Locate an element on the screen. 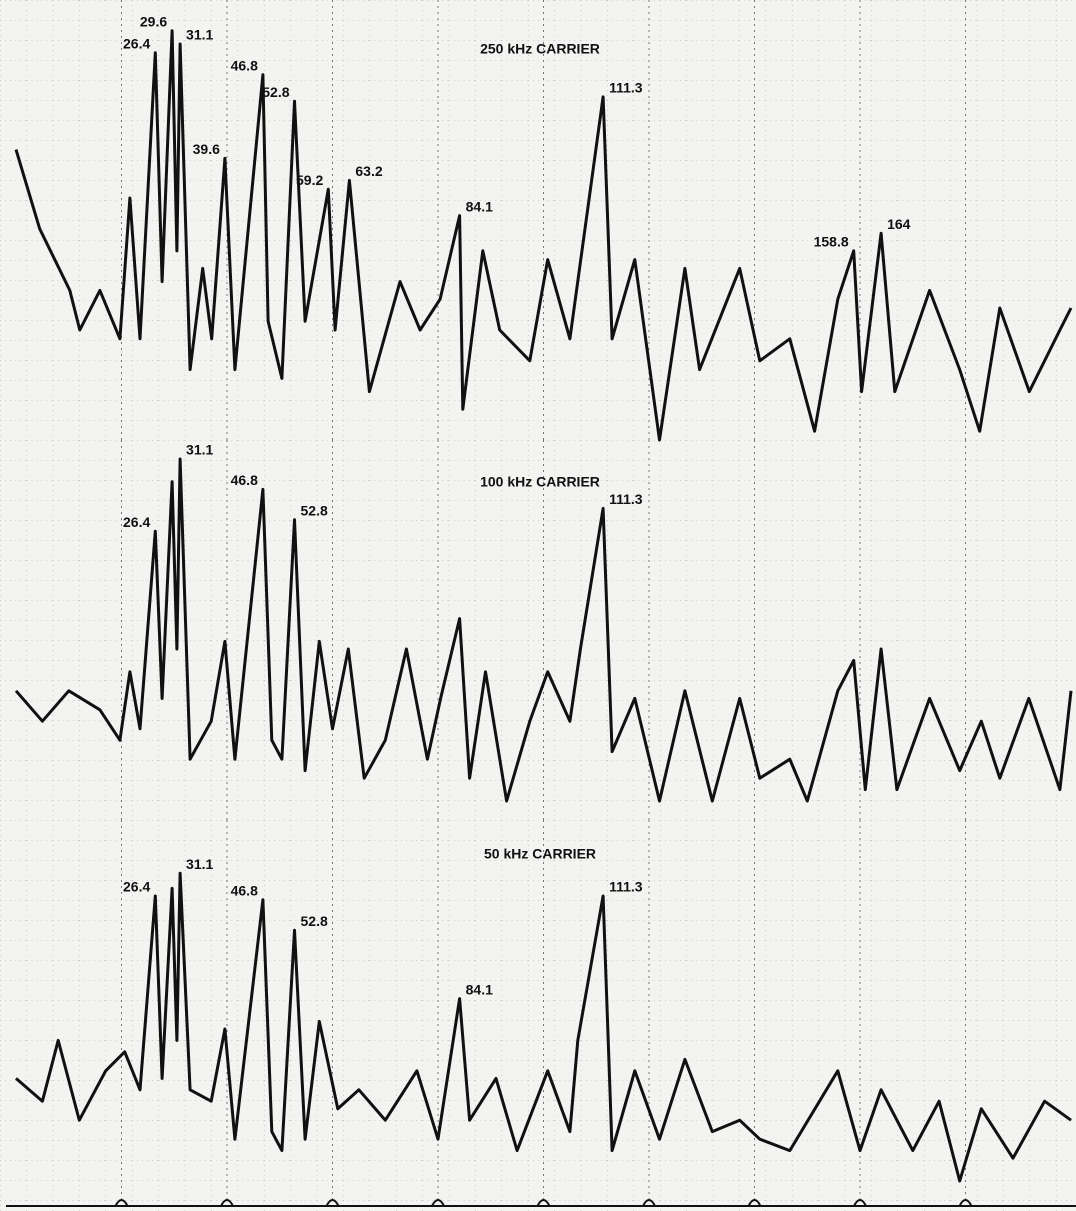 This screenshot has height=1211, width=1076. peak-label: 29.6 is located at coordinates (153, 22).